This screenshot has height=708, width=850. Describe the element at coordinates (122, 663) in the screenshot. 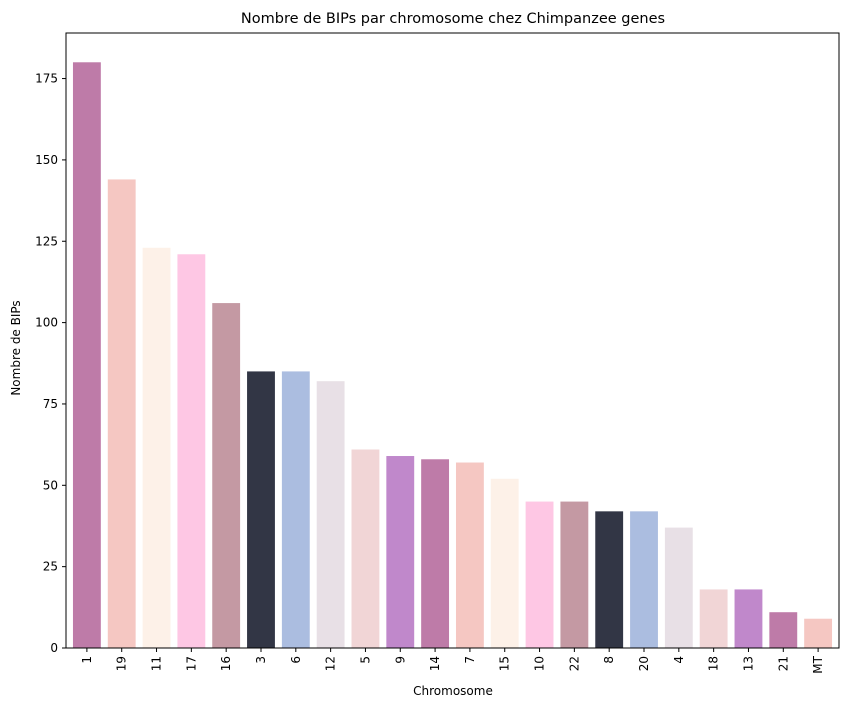

I see `x-tick-label: 19` at that location.